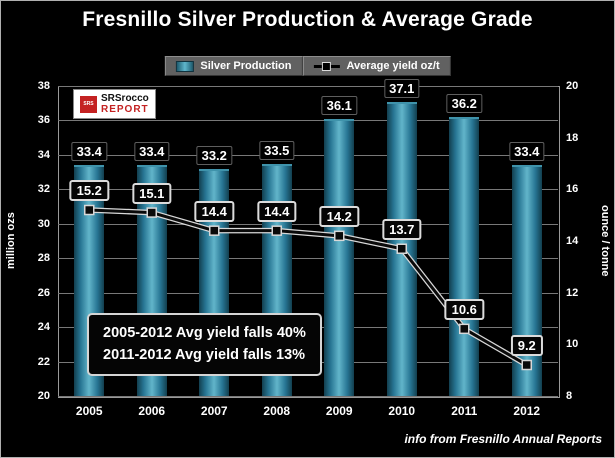  I want to click on logo-name: SRSrocco, so click(125, 98).